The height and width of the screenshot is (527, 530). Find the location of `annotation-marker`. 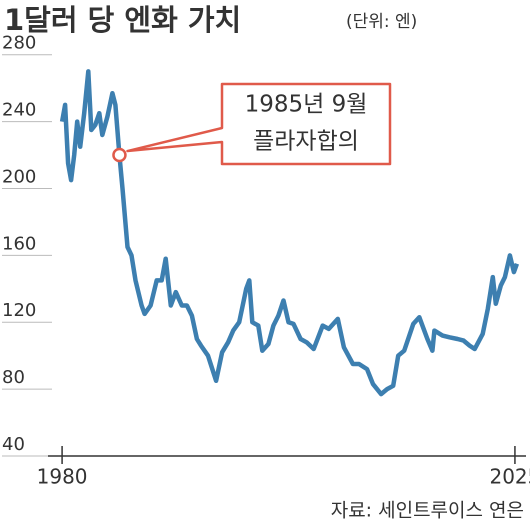

annotation-marker is located at coordinates (119, 155).